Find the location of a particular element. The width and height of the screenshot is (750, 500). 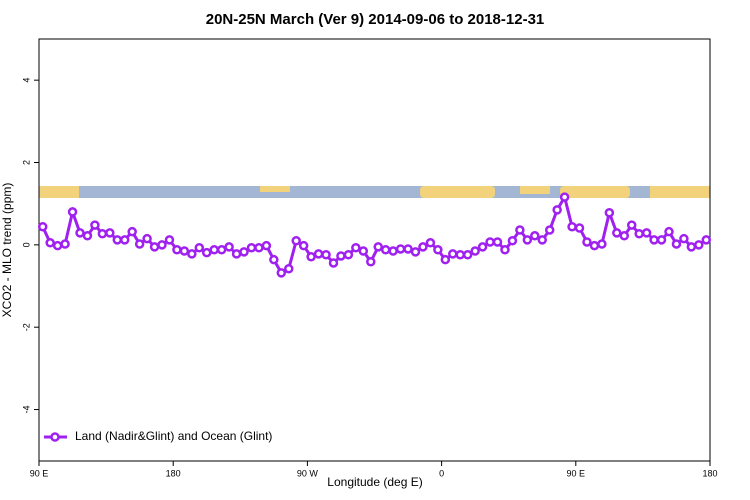

y-tick-label: -4 is located at coordinates (26, 410).